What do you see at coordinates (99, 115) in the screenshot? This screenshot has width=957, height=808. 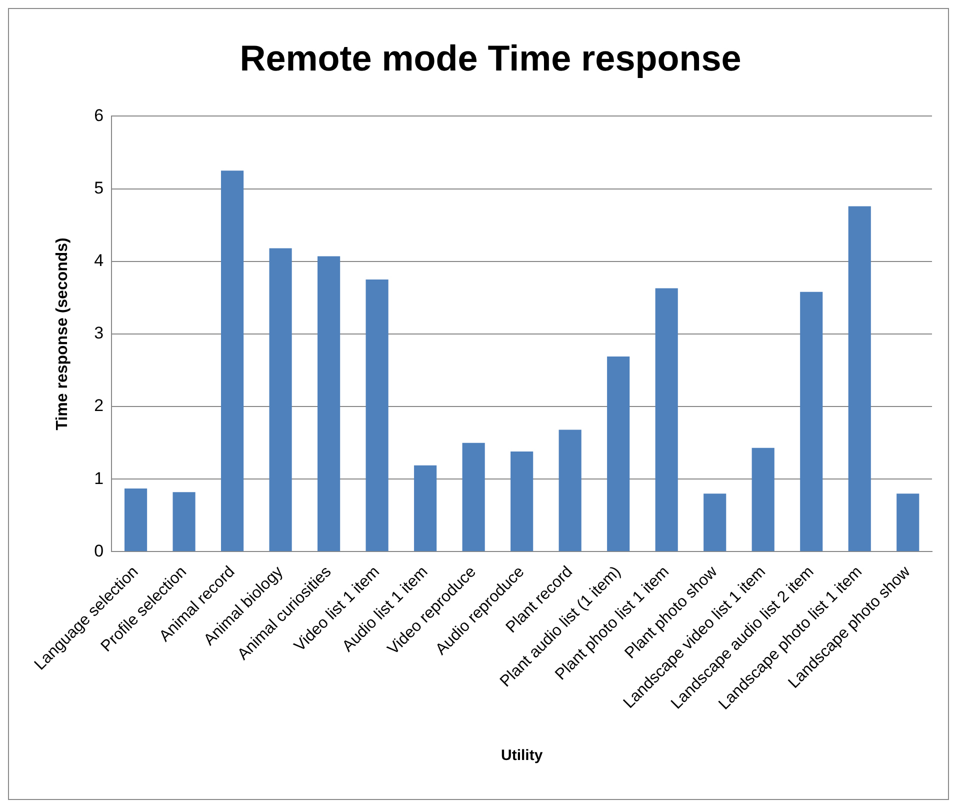 I see `y-tick-label: 6` at bounding box center [99, 115].